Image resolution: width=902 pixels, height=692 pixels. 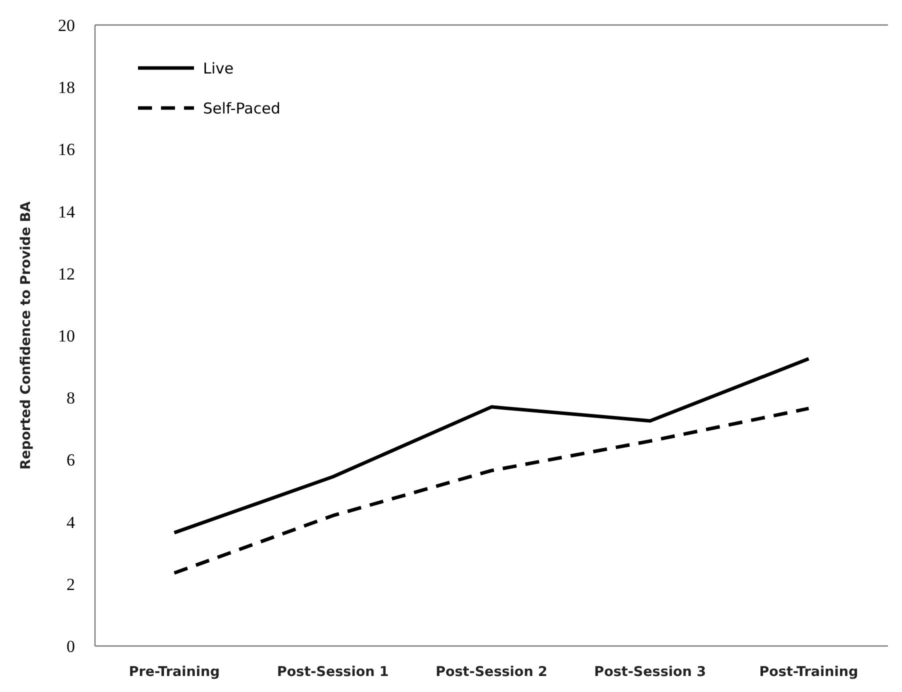 What do you see at coordinates (66, 88) in the screenshot?
I see `y-tick-label: 18` at bounding box center [66, 88].